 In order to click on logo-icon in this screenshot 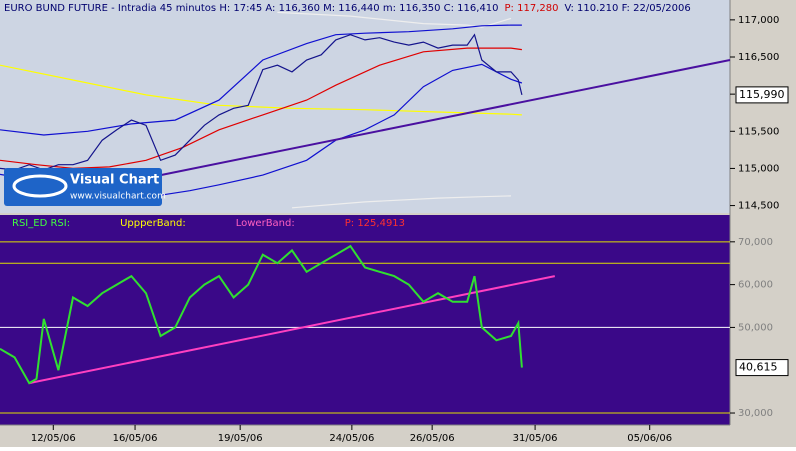, I will do `click(40, 186)`.